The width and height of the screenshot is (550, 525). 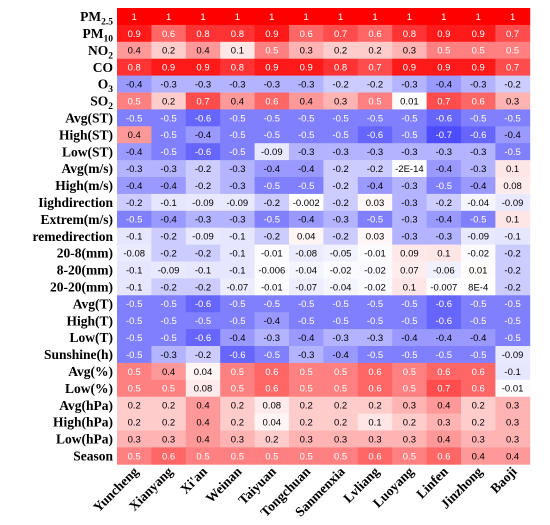 I want to click on cell-value-label: 0.4, so click(x=512, y=456).